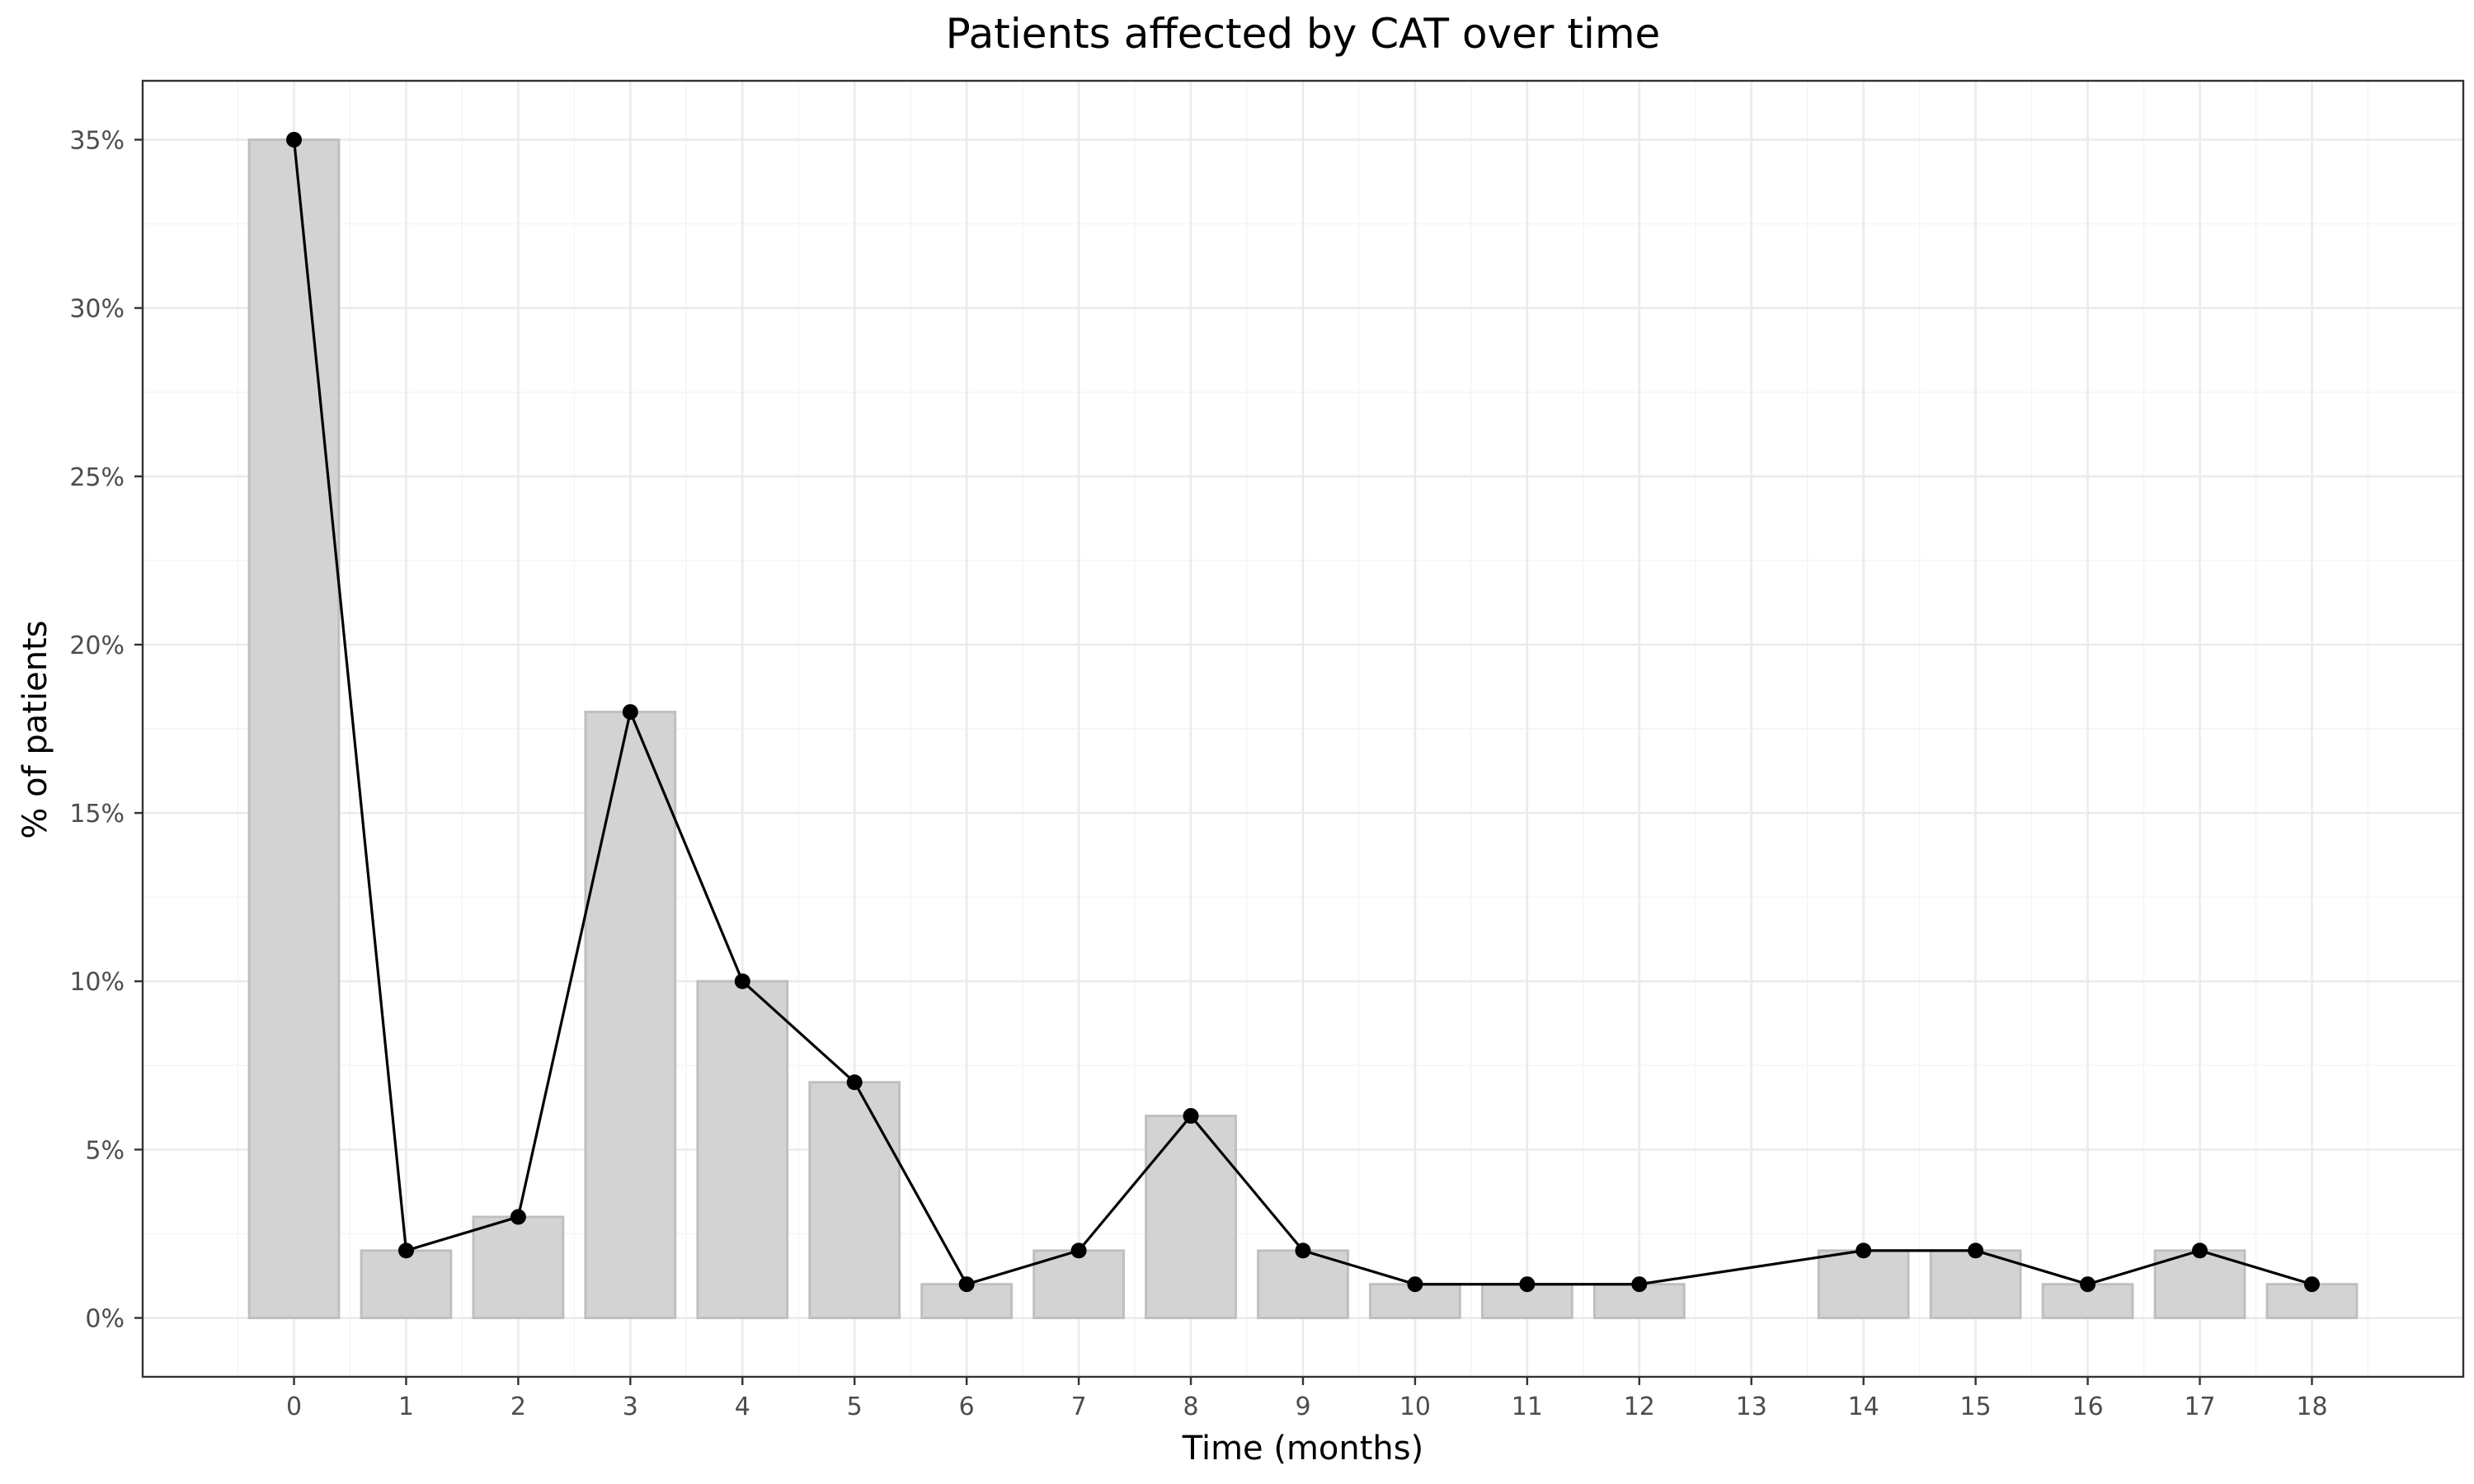 This screenshot has height=1484, width=2474. I want to click on x-axis-title: Time (months), so click(1302, 1449).